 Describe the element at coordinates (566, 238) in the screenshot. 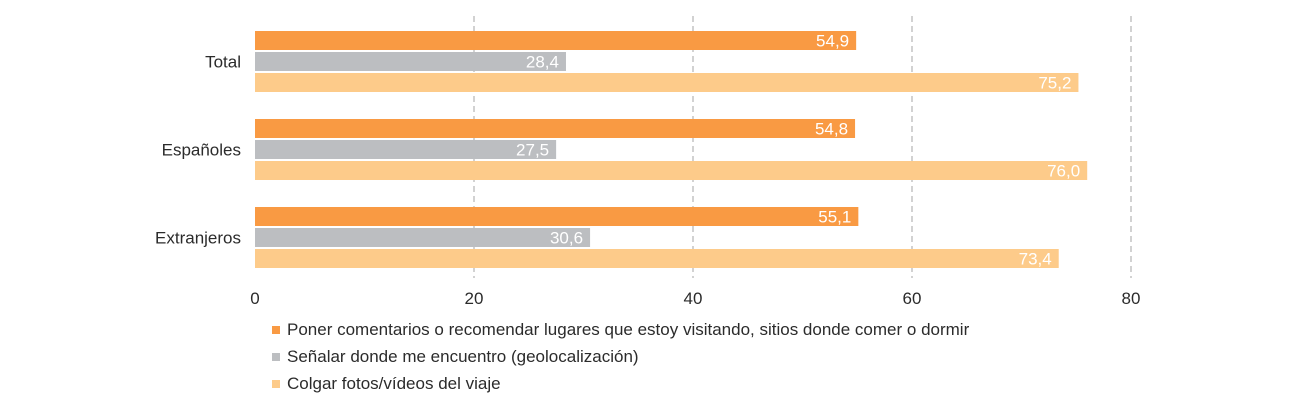

I see `value-label: 30,6` at that location.